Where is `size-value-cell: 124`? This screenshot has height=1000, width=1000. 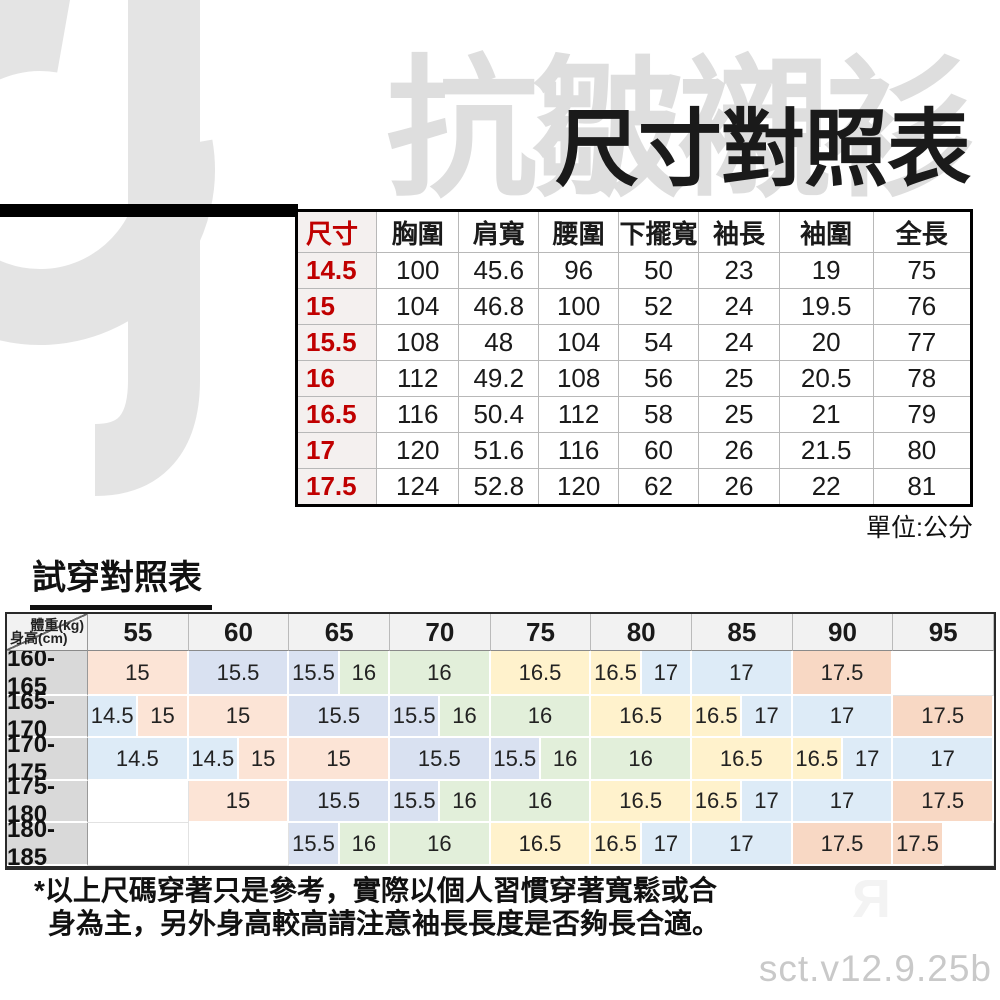
size-value-cell: 124 is located at coordinates (418, 487).